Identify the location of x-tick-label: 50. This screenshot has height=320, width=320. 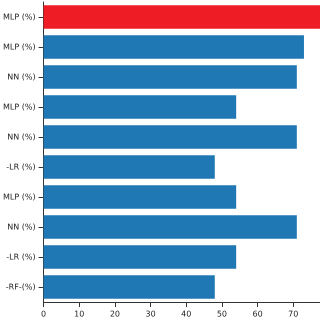
(222, 314).